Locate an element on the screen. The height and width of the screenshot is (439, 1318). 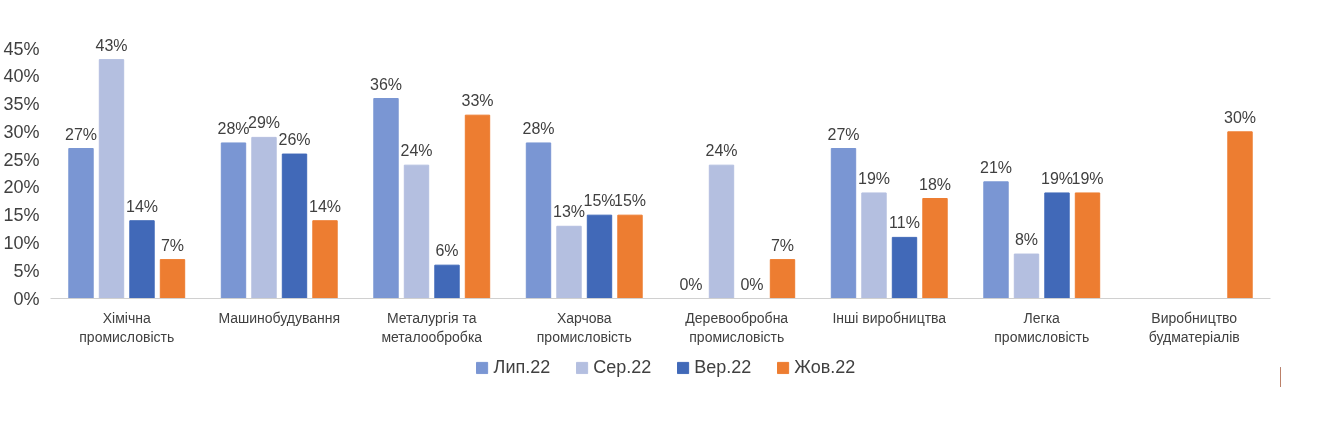
y-tick-label: 35% is located at coordinates (21, 104).